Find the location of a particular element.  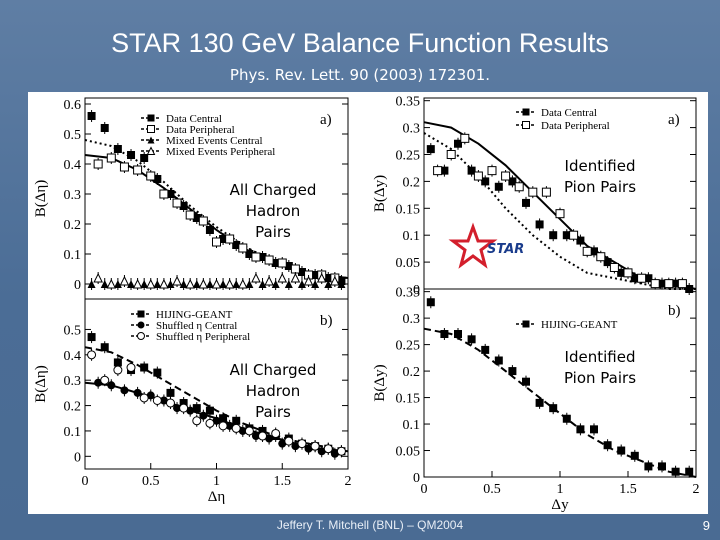

series-mixed-events-peripheral is located at coordinates (216, 281).